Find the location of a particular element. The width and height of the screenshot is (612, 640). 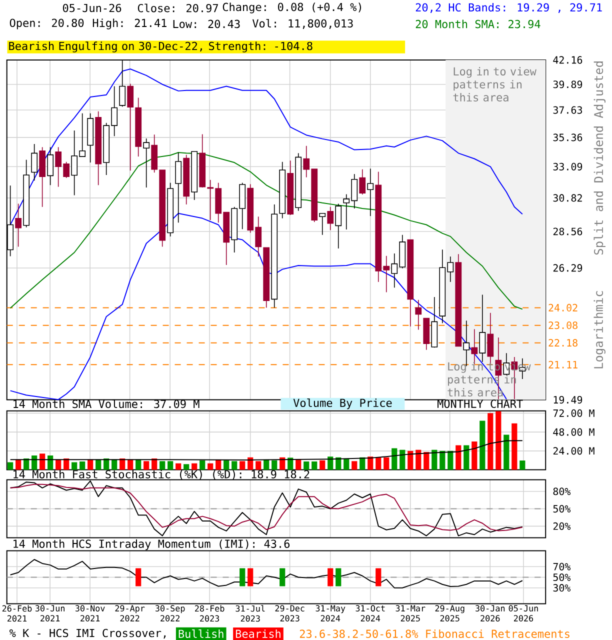

y-tick-label: 24.00 M is located at coordinates (573, 451).